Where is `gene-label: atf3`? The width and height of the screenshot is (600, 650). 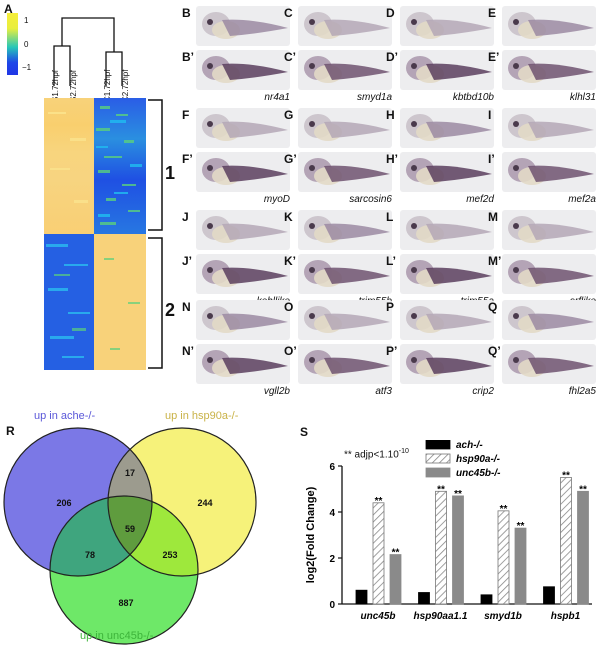 gene-label: atf3 is located at coordinates (383, 391).